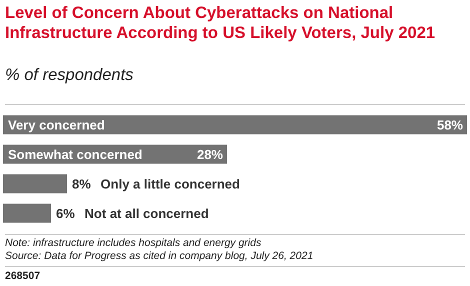 The image size is (470, 286). Describe the element at coordinates (220, 23) in the screenshot. I see `chart-title: Level of Concern About Cyberattacks on National Infrastructure According to US Likely Voters, July 2021` at that location.